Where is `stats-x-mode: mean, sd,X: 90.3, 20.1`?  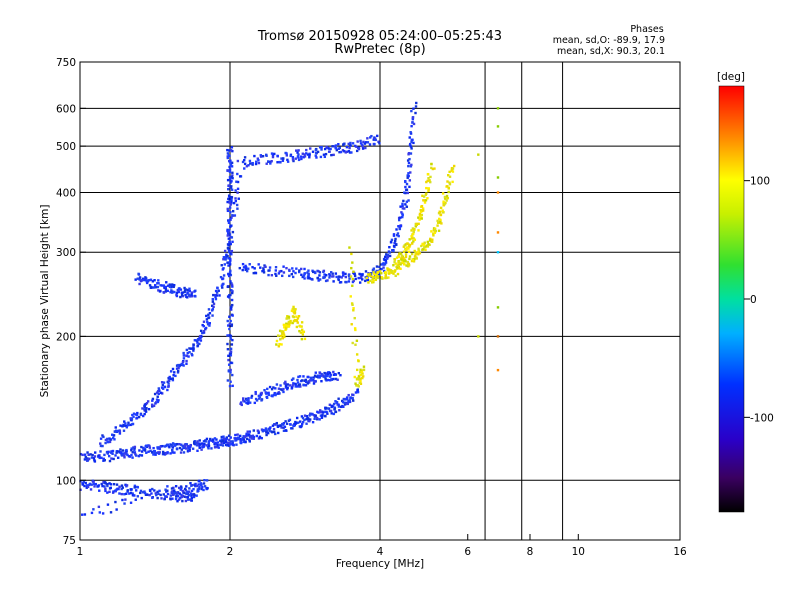 stats-x-mode: mean, sd,X: 90.3, 20.1 is located at coordinates (611, 51).